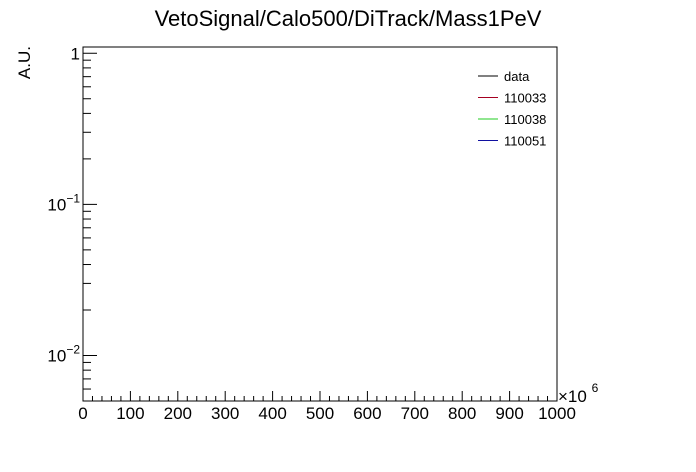  I want to click on x-tick-label: 600, so click(367, 413).